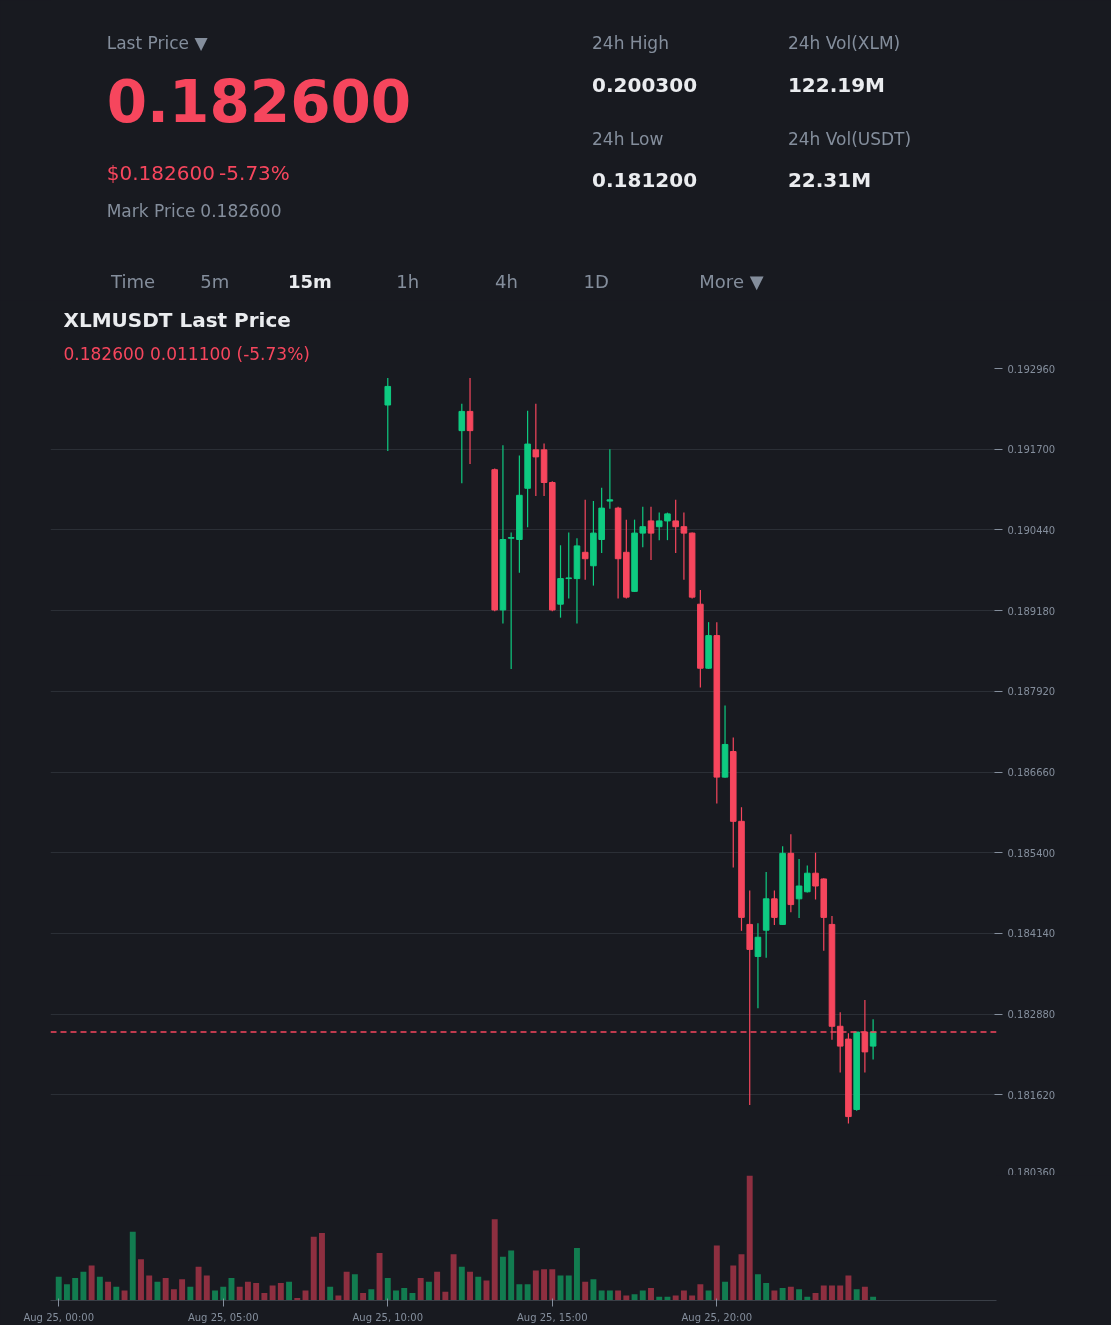  I want to click on x-tick-label: Aug 25, 10:00, so click(388, 1317).